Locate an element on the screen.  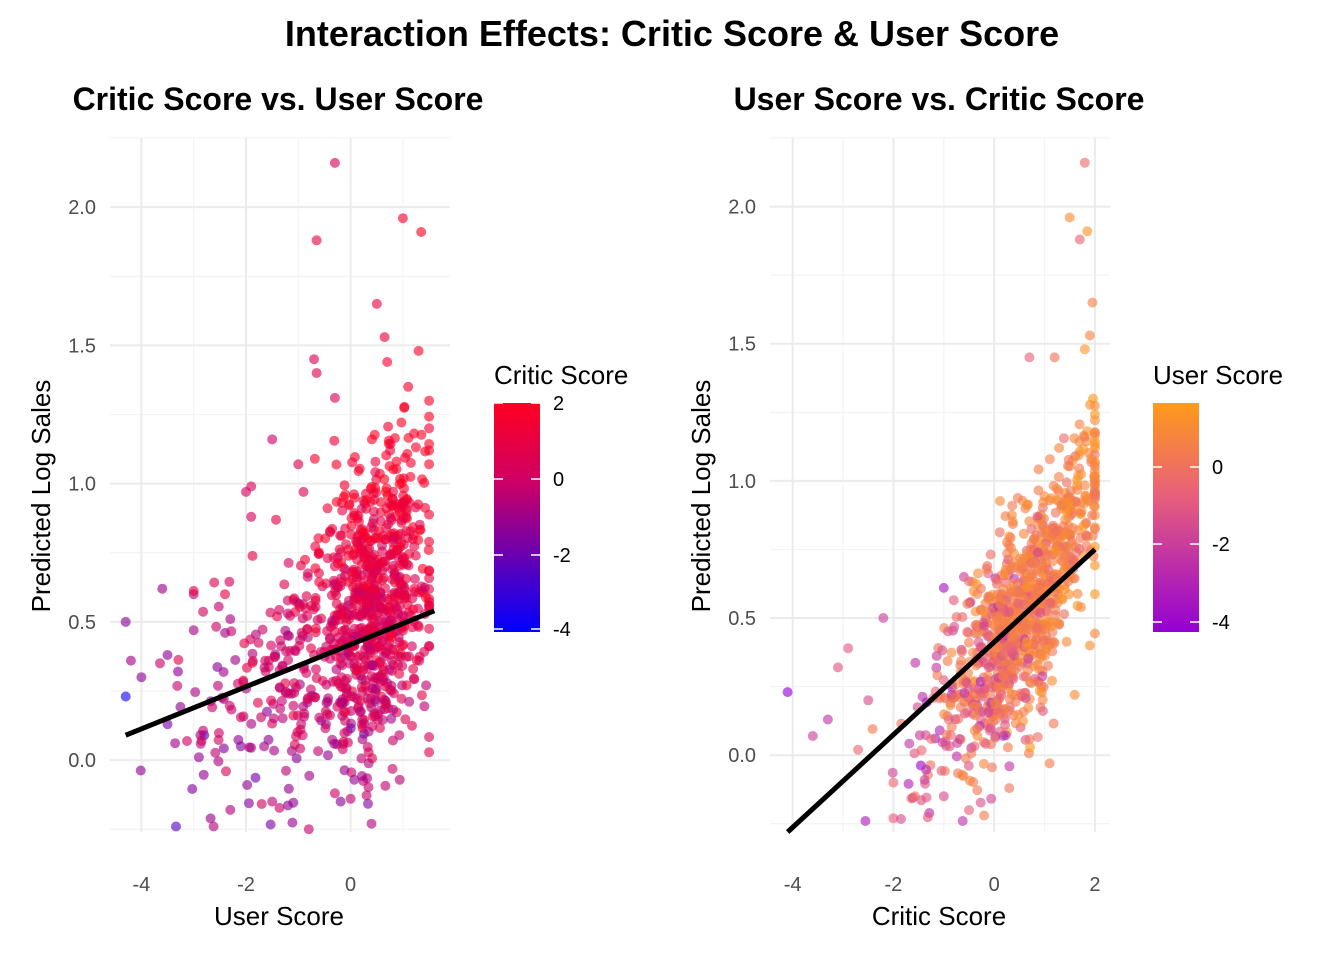
left-y-tick-label: 1.5 is located at coordinates (82, 346).